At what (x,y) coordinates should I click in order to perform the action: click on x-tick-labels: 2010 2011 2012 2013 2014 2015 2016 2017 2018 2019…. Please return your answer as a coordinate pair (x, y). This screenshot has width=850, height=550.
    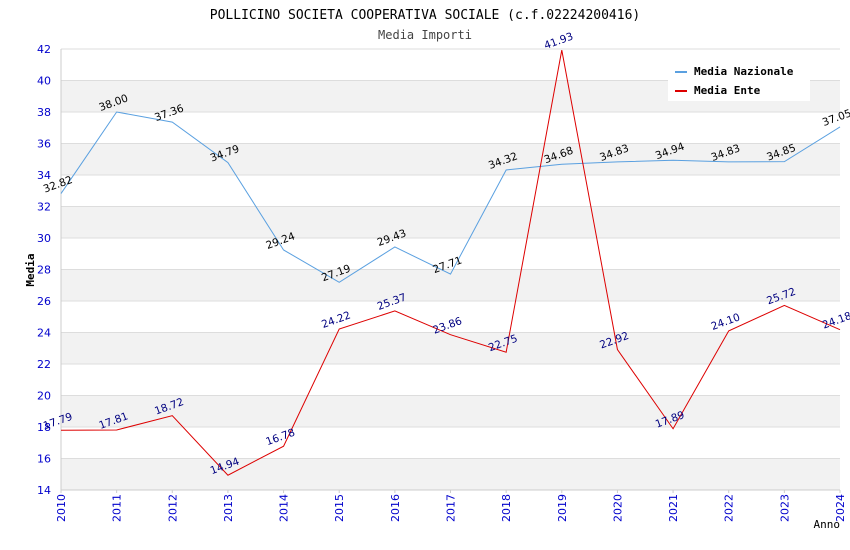
    Looking at the image, I should click on (451, 508).